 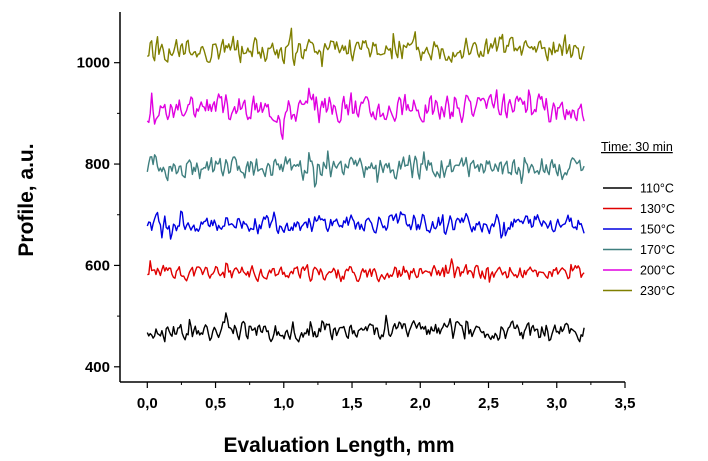 What do you see at coordinates (657, 271) in the screenshot?
I see `legend-label: 200°C` at bounding box center [657, 271].